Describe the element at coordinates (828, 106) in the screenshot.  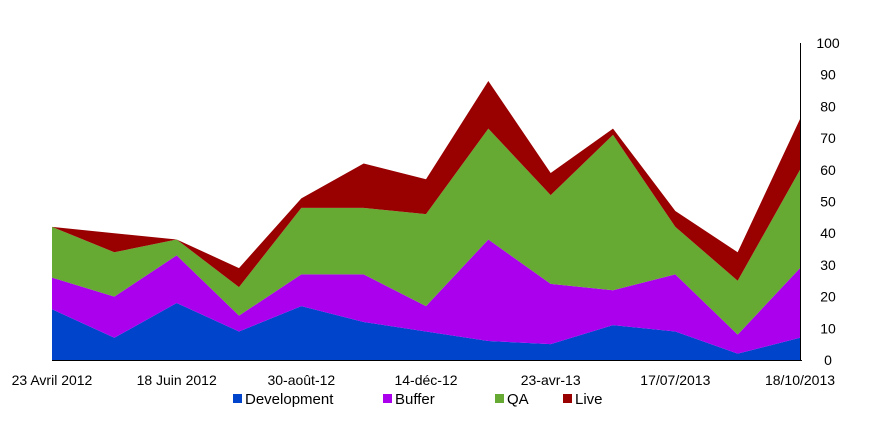
I see `y-tick-label: 80` at that location.